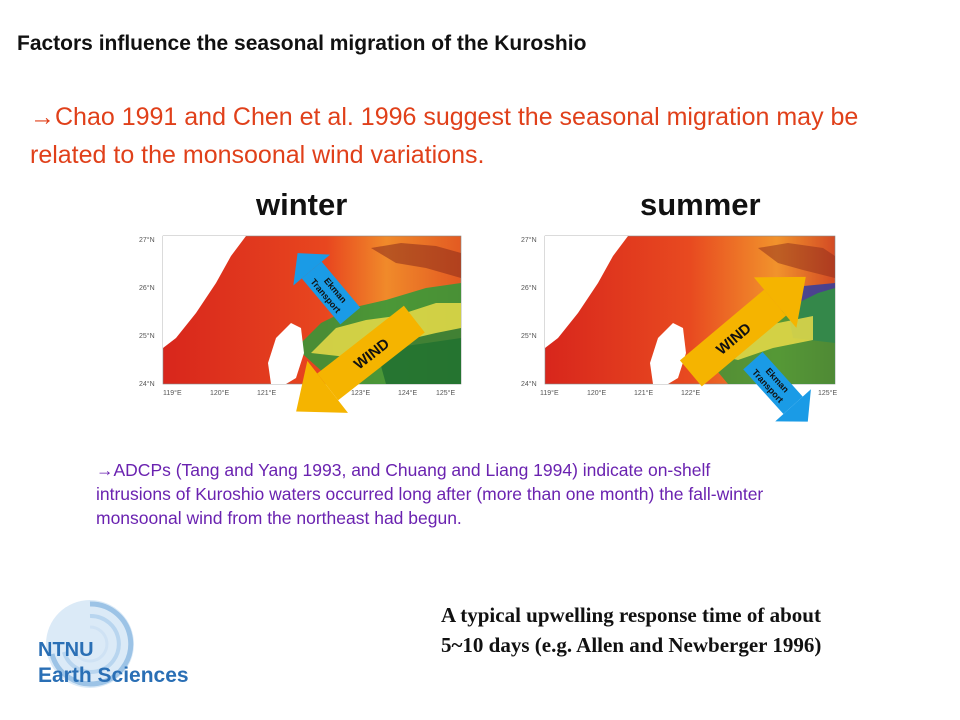 The image size is (960, 720). What do you see at coordinates (327, 289) in the screenshot?
I see `ekman-arrow-icon: Ekman Transport` at bounding box center [327, 289].